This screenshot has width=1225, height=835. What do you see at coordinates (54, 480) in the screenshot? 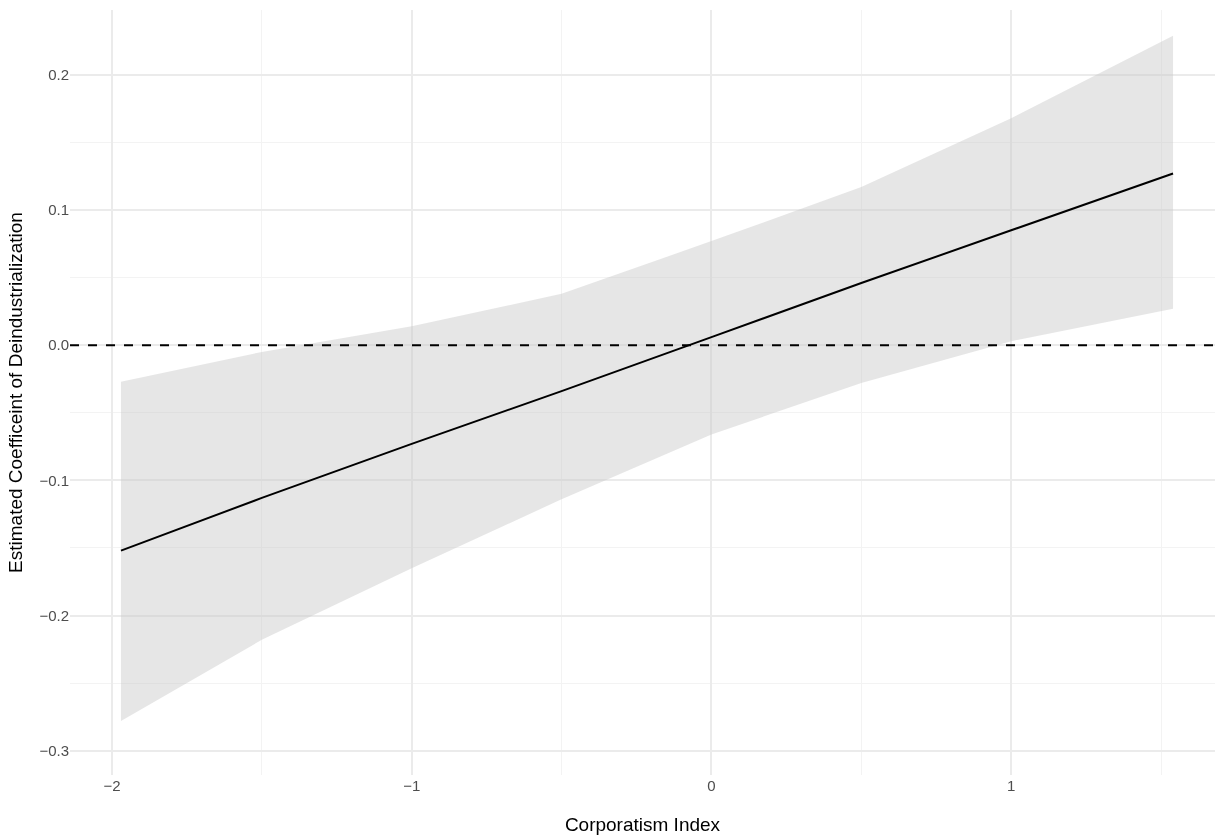
I see `y-tick-label: −0.1` at bounding box center [54, 480].